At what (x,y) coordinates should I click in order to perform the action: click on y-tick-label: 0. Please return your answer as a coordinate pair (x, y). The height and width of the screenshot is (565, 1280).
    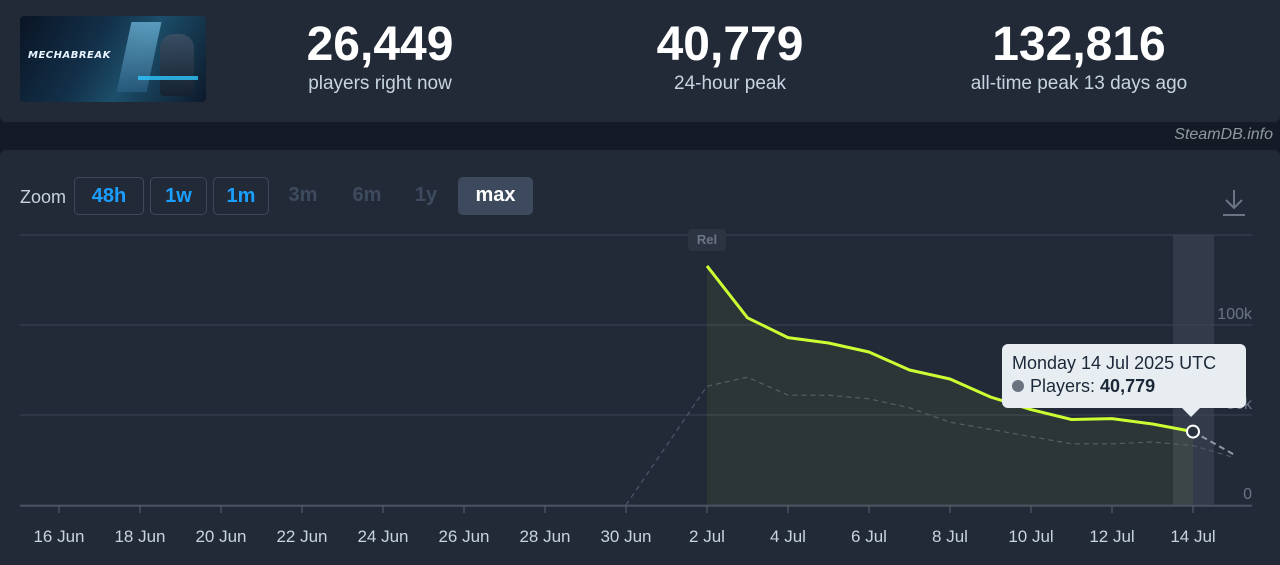
    Looking at the image, I should click on (1247, 494).